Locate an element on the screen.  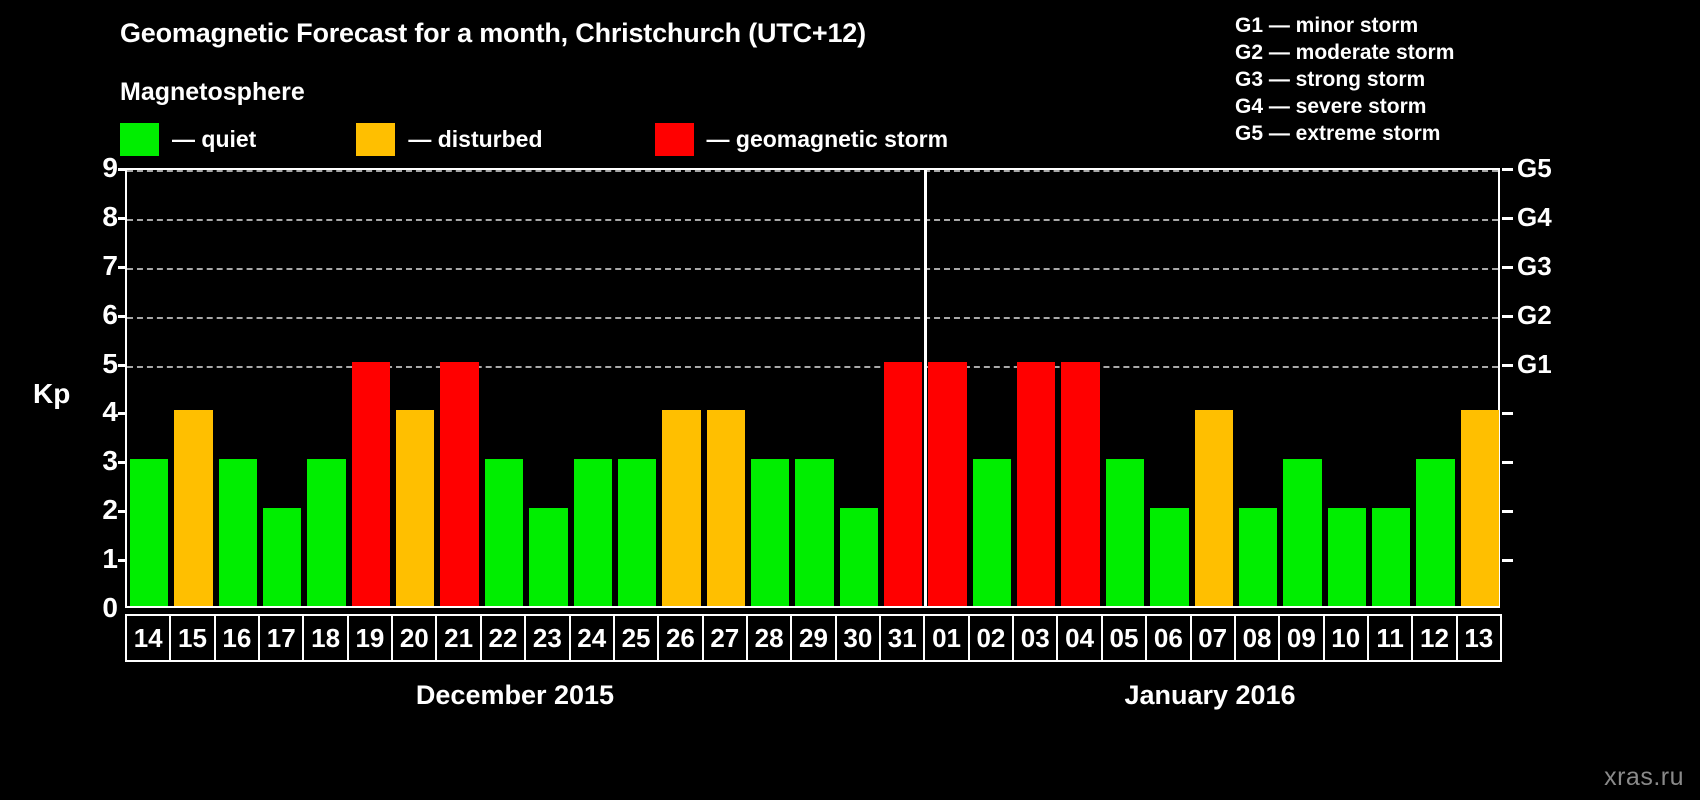
legend-label-quiet: — quiet is located at coordinates (214, 138).